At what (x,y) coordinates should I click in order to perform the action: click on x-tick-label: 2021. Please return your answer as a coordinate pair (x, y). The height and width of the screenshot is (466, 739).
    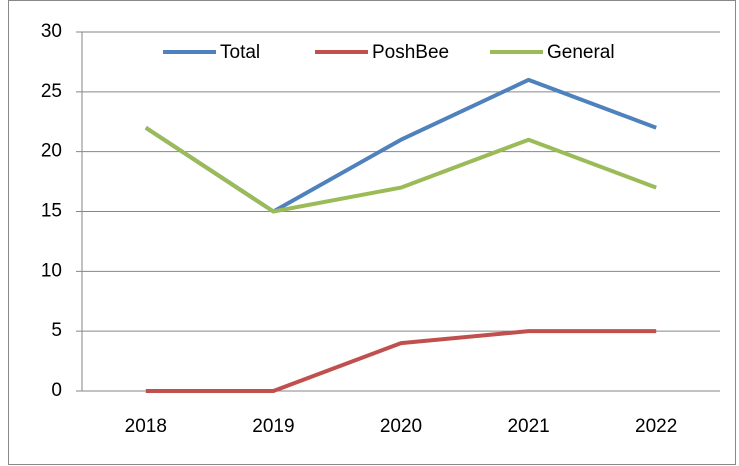
    Looking at the image, I should click on (528, 426).